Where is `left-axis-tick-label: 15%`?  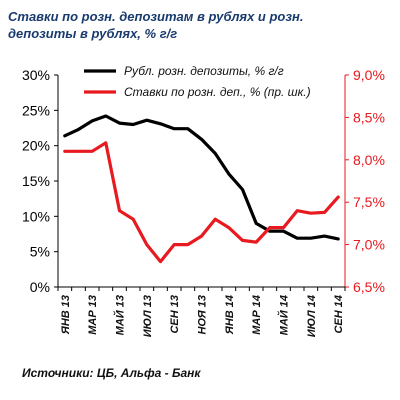
left-axis-tick-label: 15% is located at coordinates (36, 181).